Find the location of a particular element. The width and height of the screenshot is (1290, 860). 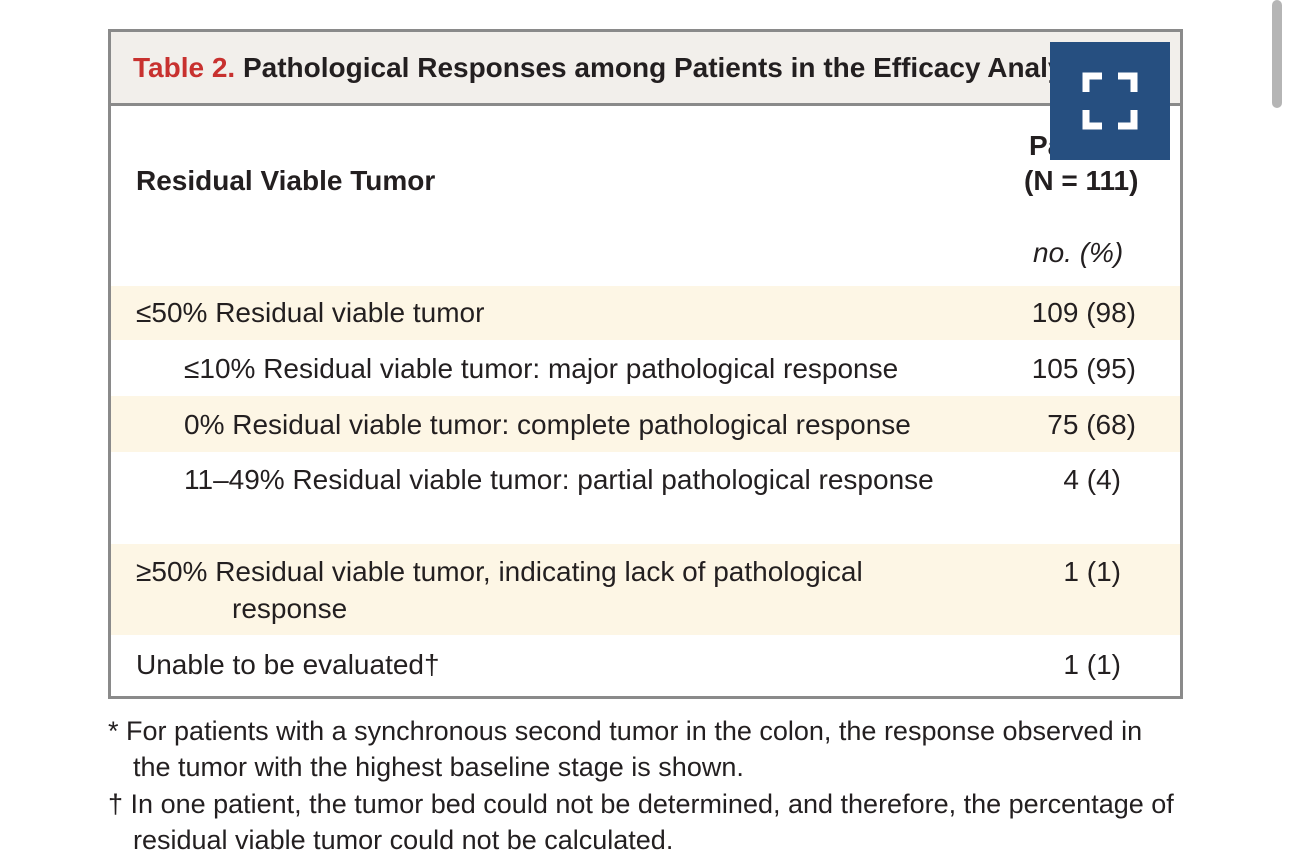

expand-button is located at coordinates (1110, 101).